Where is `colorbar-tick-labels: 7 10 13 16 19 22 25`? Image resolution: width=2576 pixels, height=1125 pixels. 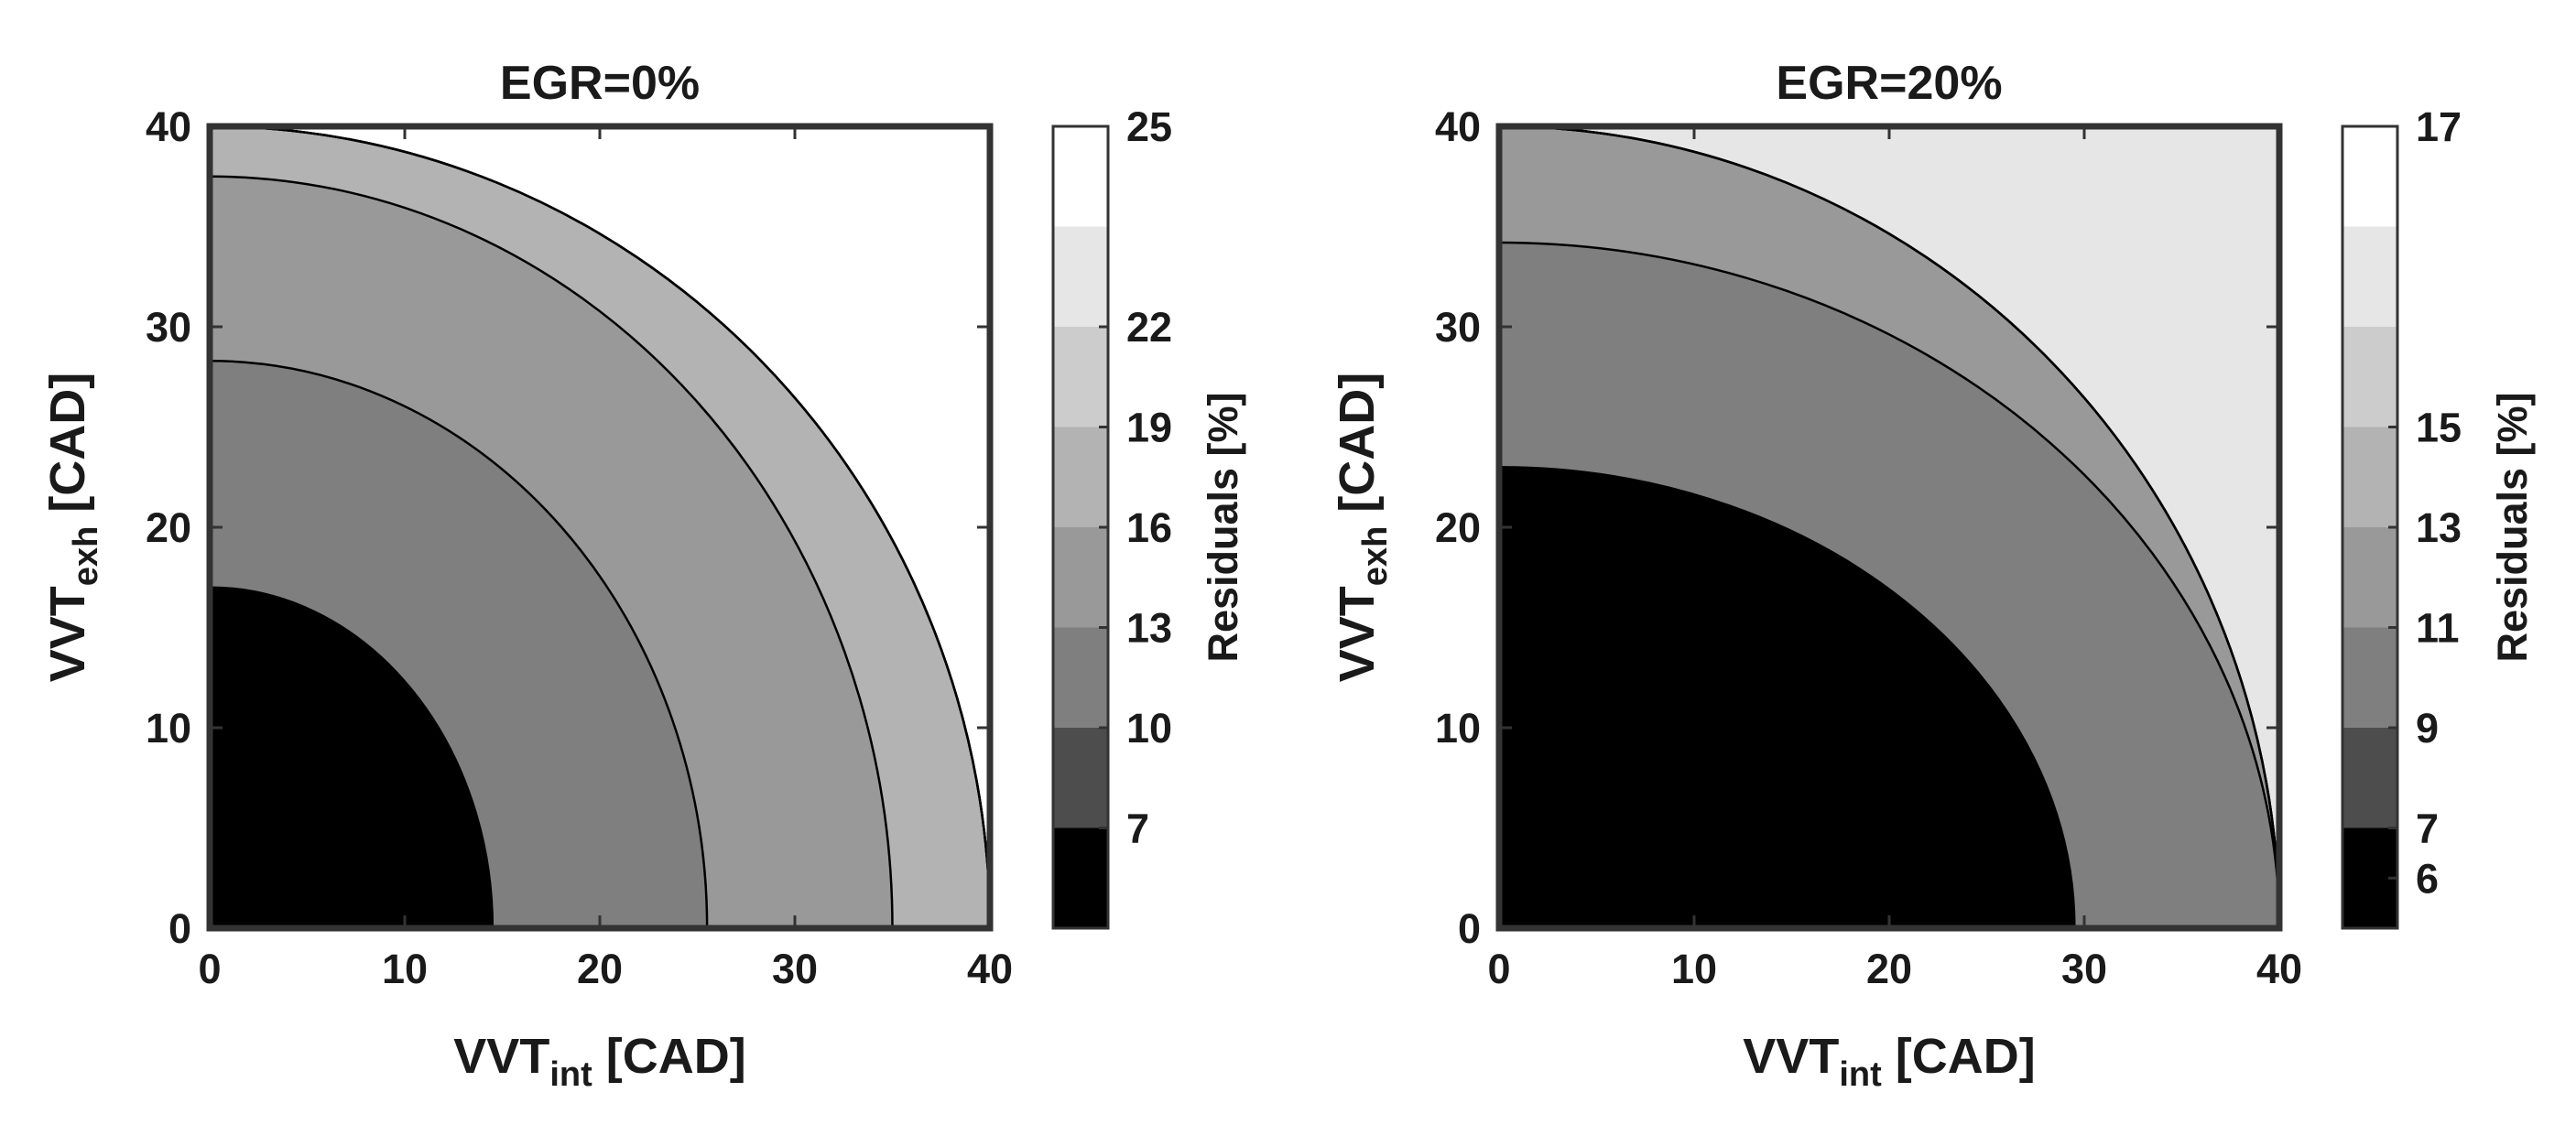
colorbar-tick-labels: 7 10 13 16 19 22 25 is located at coordinates (1135, 478).